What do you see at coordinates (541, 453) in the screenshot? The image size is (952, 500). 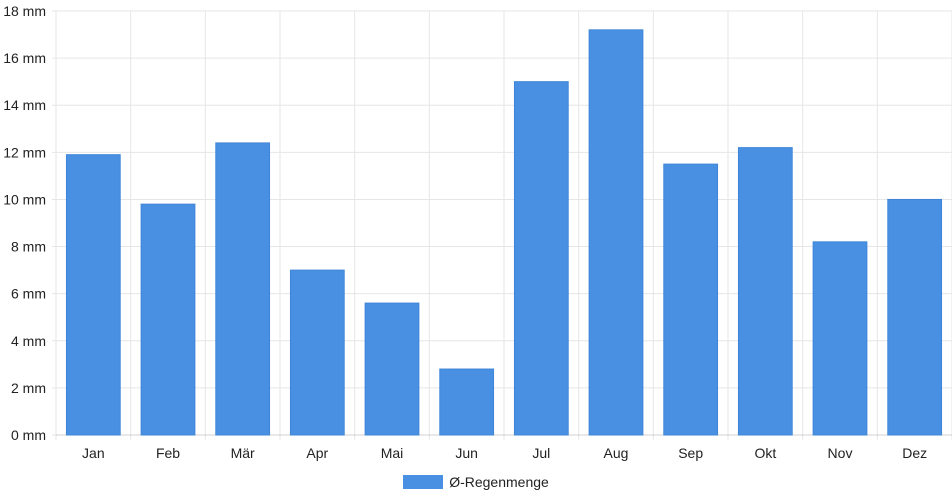 I see `x-tick-label: Jul` at bounding box center [541, 453].